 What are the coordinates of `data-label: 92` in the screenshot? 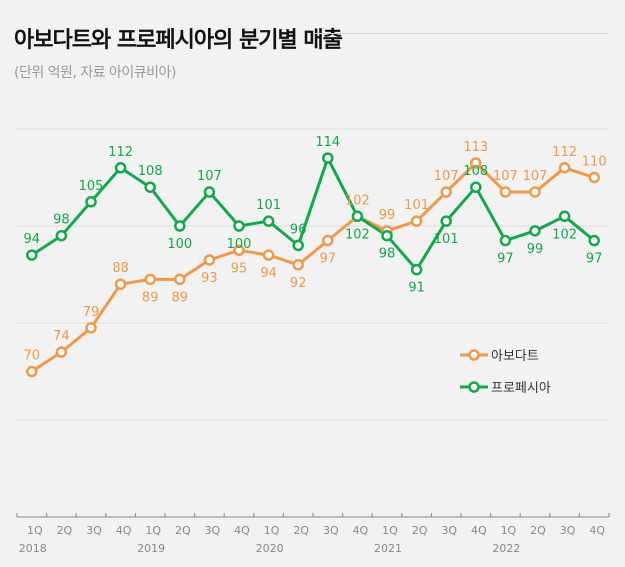 It's located at (298, 283).